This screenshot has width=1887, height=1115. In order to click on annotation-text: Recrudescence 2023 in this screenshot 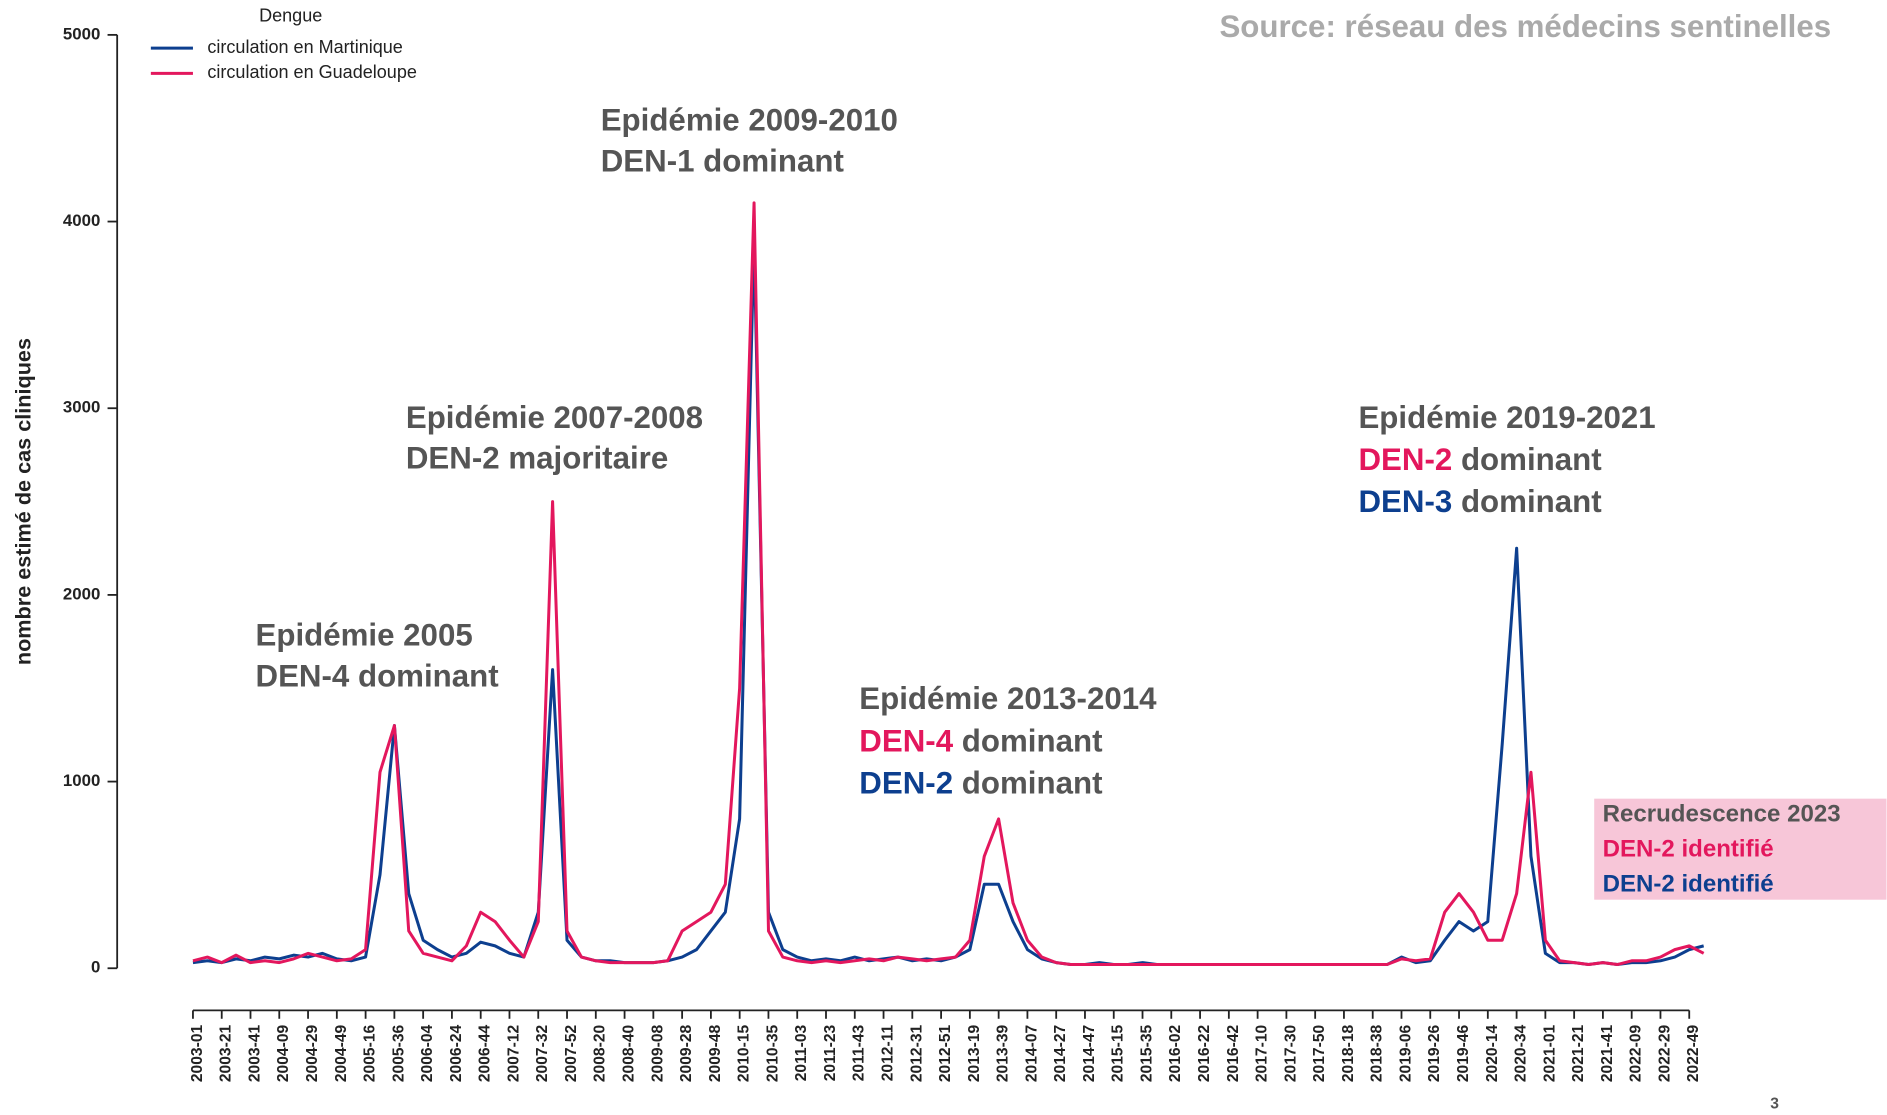, I will do `click(1722, 814)`.